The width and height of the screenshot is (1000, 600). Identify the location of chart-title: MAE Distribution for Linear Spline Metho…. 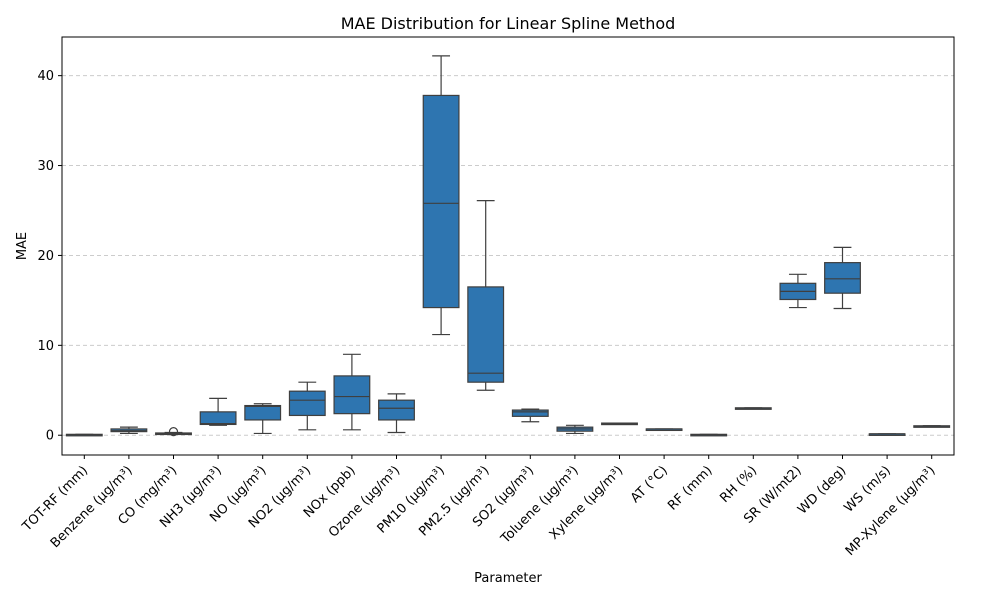
(508, 23).